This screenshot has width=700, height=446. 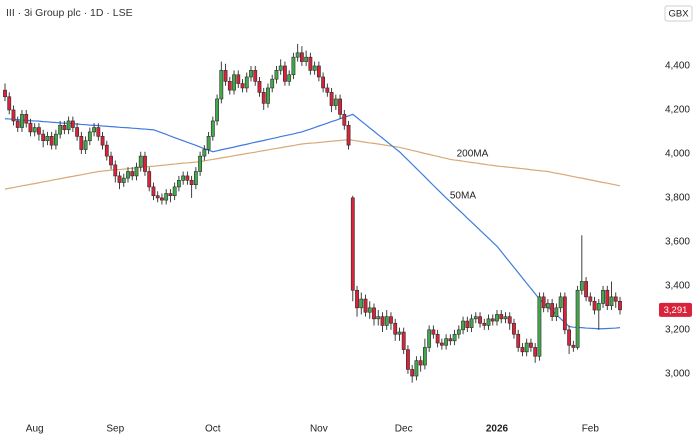 I want to click on y-tick-label: 4,200, so click(x=677, y=110).